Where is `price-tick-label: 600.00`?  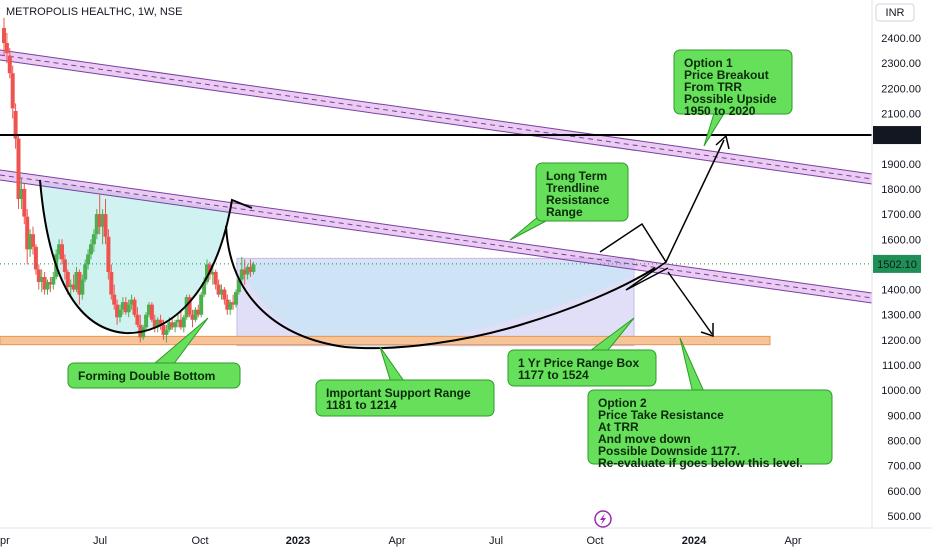
price-tick-label: 600.00 is located at coordinates (904, 492).